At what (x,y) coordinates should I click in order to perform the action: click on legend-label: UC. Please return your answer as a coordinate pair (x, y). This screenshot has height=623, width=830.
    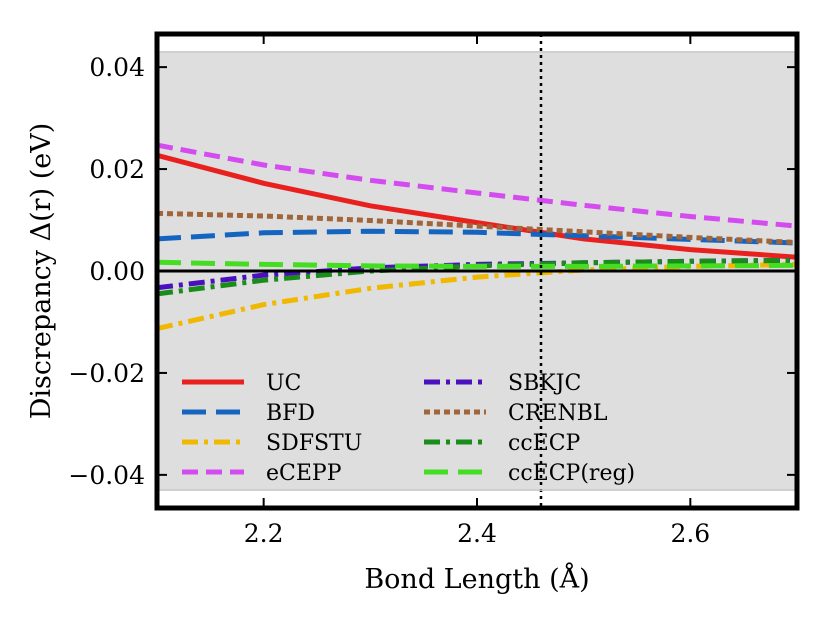
    Looking at the image, I should click on (283, 383).